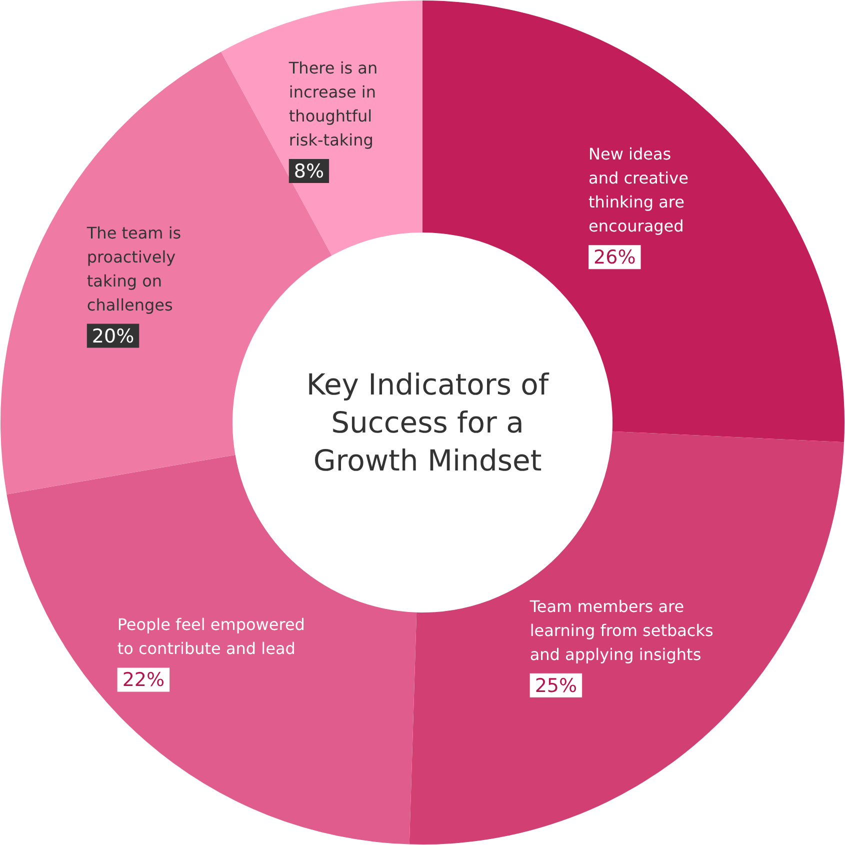 This screenshot has height=845, width=845. What do you see at coordinates (143, 680) in the screenshot?
I see `data-label: 22%` at bounding box center [143, 680].